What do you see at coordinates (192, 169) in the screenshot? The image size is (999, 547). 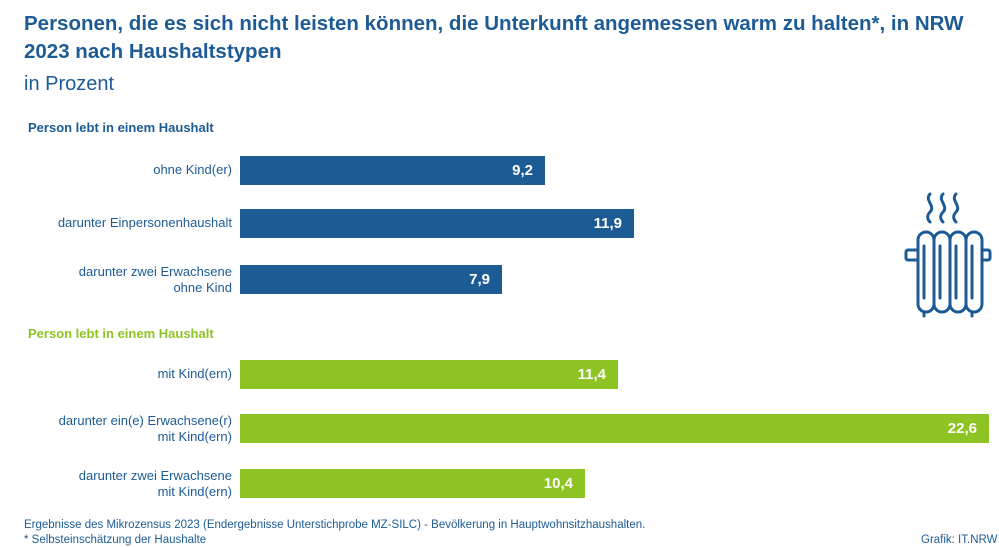 I see `category-label: ohne Kind(er)` at bounding box center [192, 169].